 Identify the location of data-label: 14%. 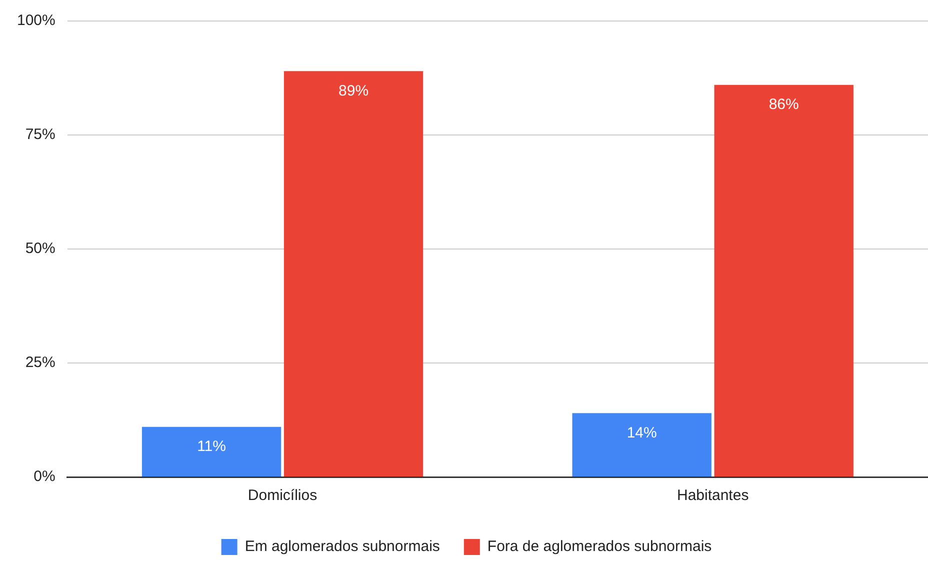
(641, 433).